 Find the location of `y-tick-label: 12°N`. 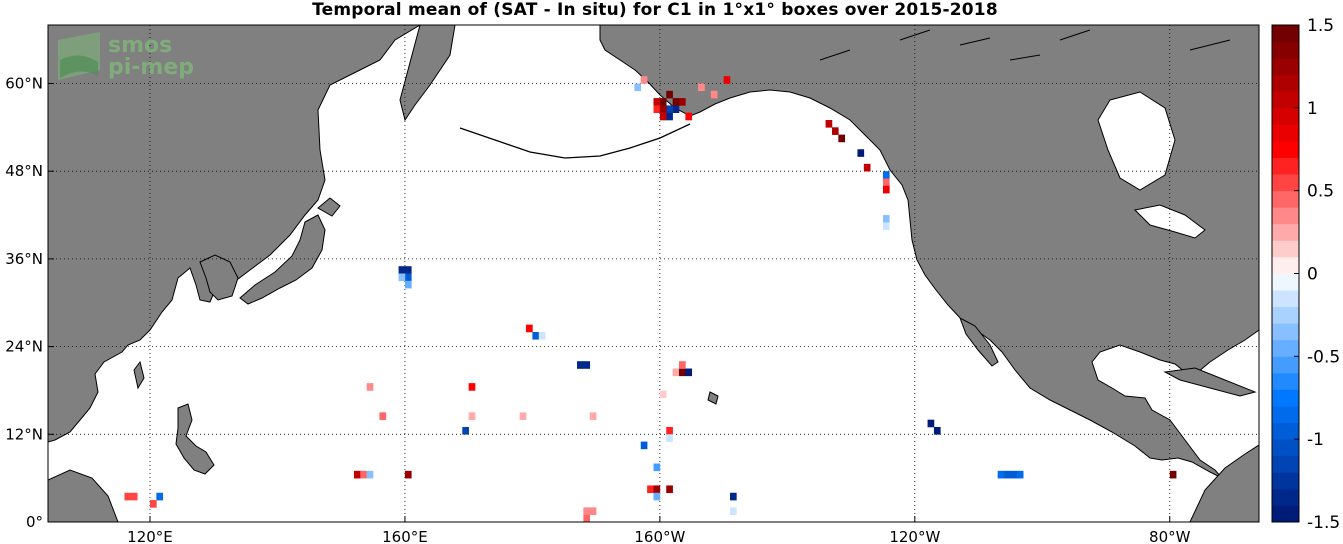

y-tick-label: 12°N is located at coordinates (24, 434).